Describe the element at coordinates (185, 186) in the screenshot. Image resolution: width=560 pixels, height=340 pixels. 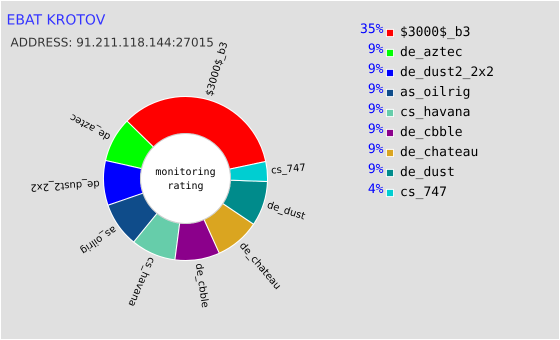
I see `text: rating` at that location.